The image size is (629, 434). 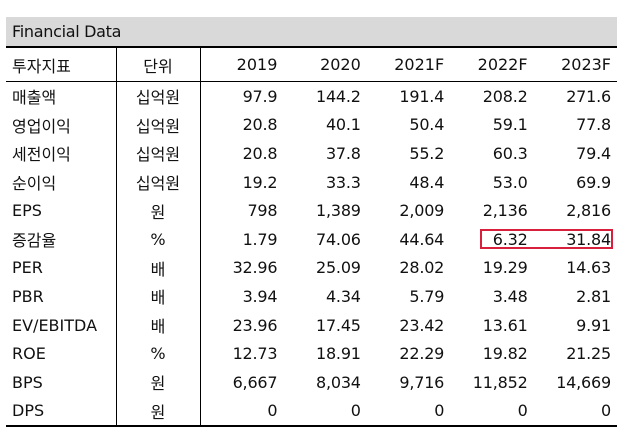 I want to click on table-row: PBR 배 3.94 4.34 5.79 3.48 2.81, so click(x=311, y=296).